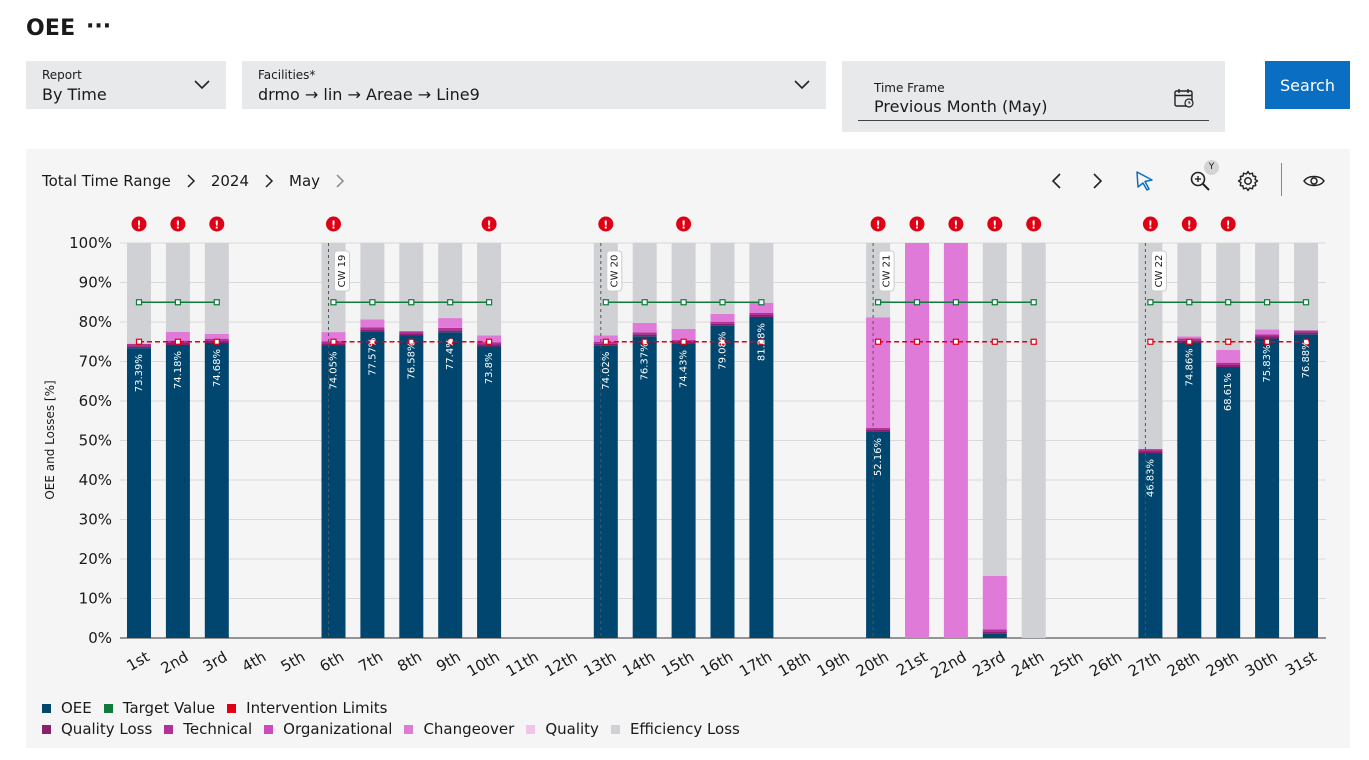 The width and height of the screenshot is (1369, 760). Describe the element at coordinates (95, 520) in the screenshot. I see `y-tick-label: 30%` at that location.